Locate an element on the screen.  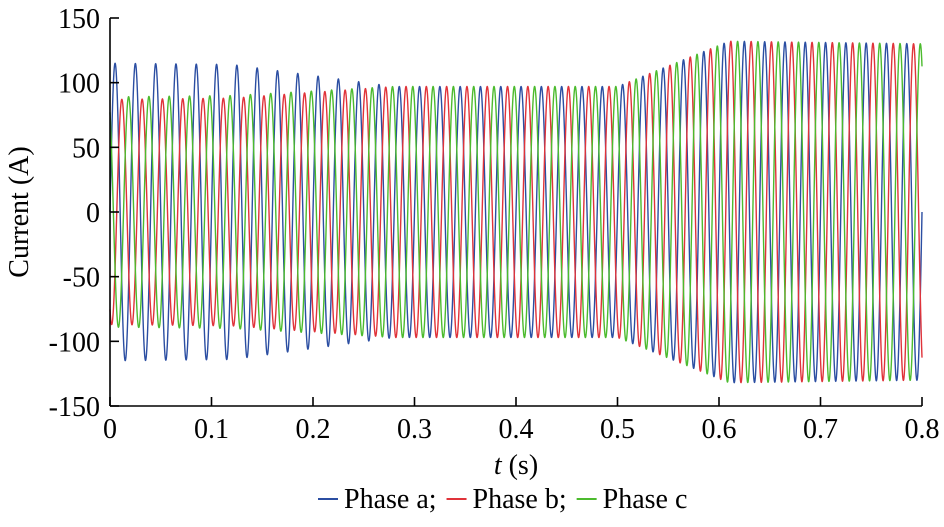
legend-item: Phase c is located at coordinates (632, 499).